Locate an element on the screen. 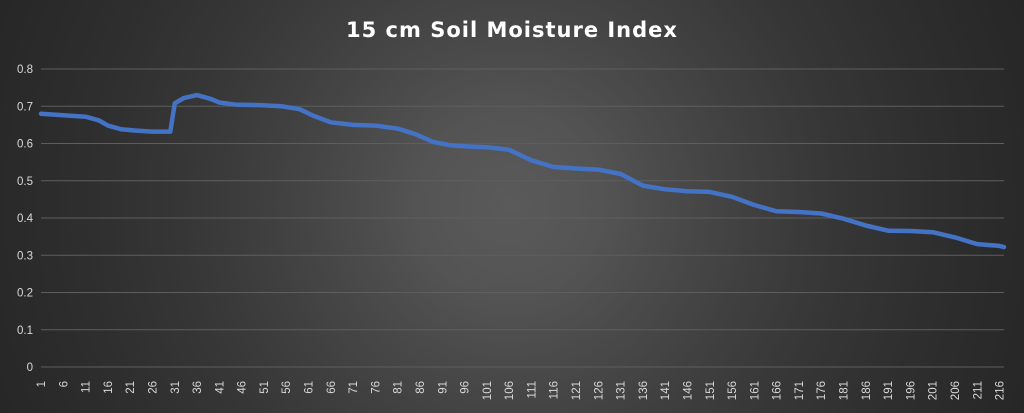 The width and height of the screenshot is (1024, 413). x-tick-label: 21 is located at coordinates (131, 387).